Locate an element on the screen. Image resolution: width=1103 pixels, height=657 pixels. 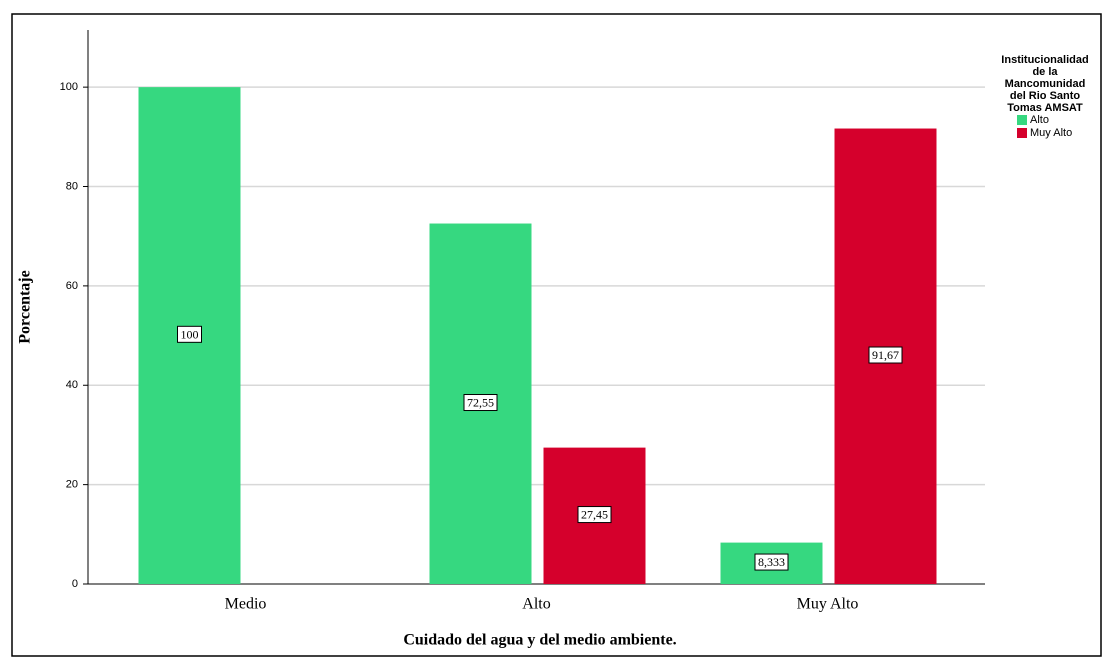
data-label: 72,55 is located at coordinates (480, 403).